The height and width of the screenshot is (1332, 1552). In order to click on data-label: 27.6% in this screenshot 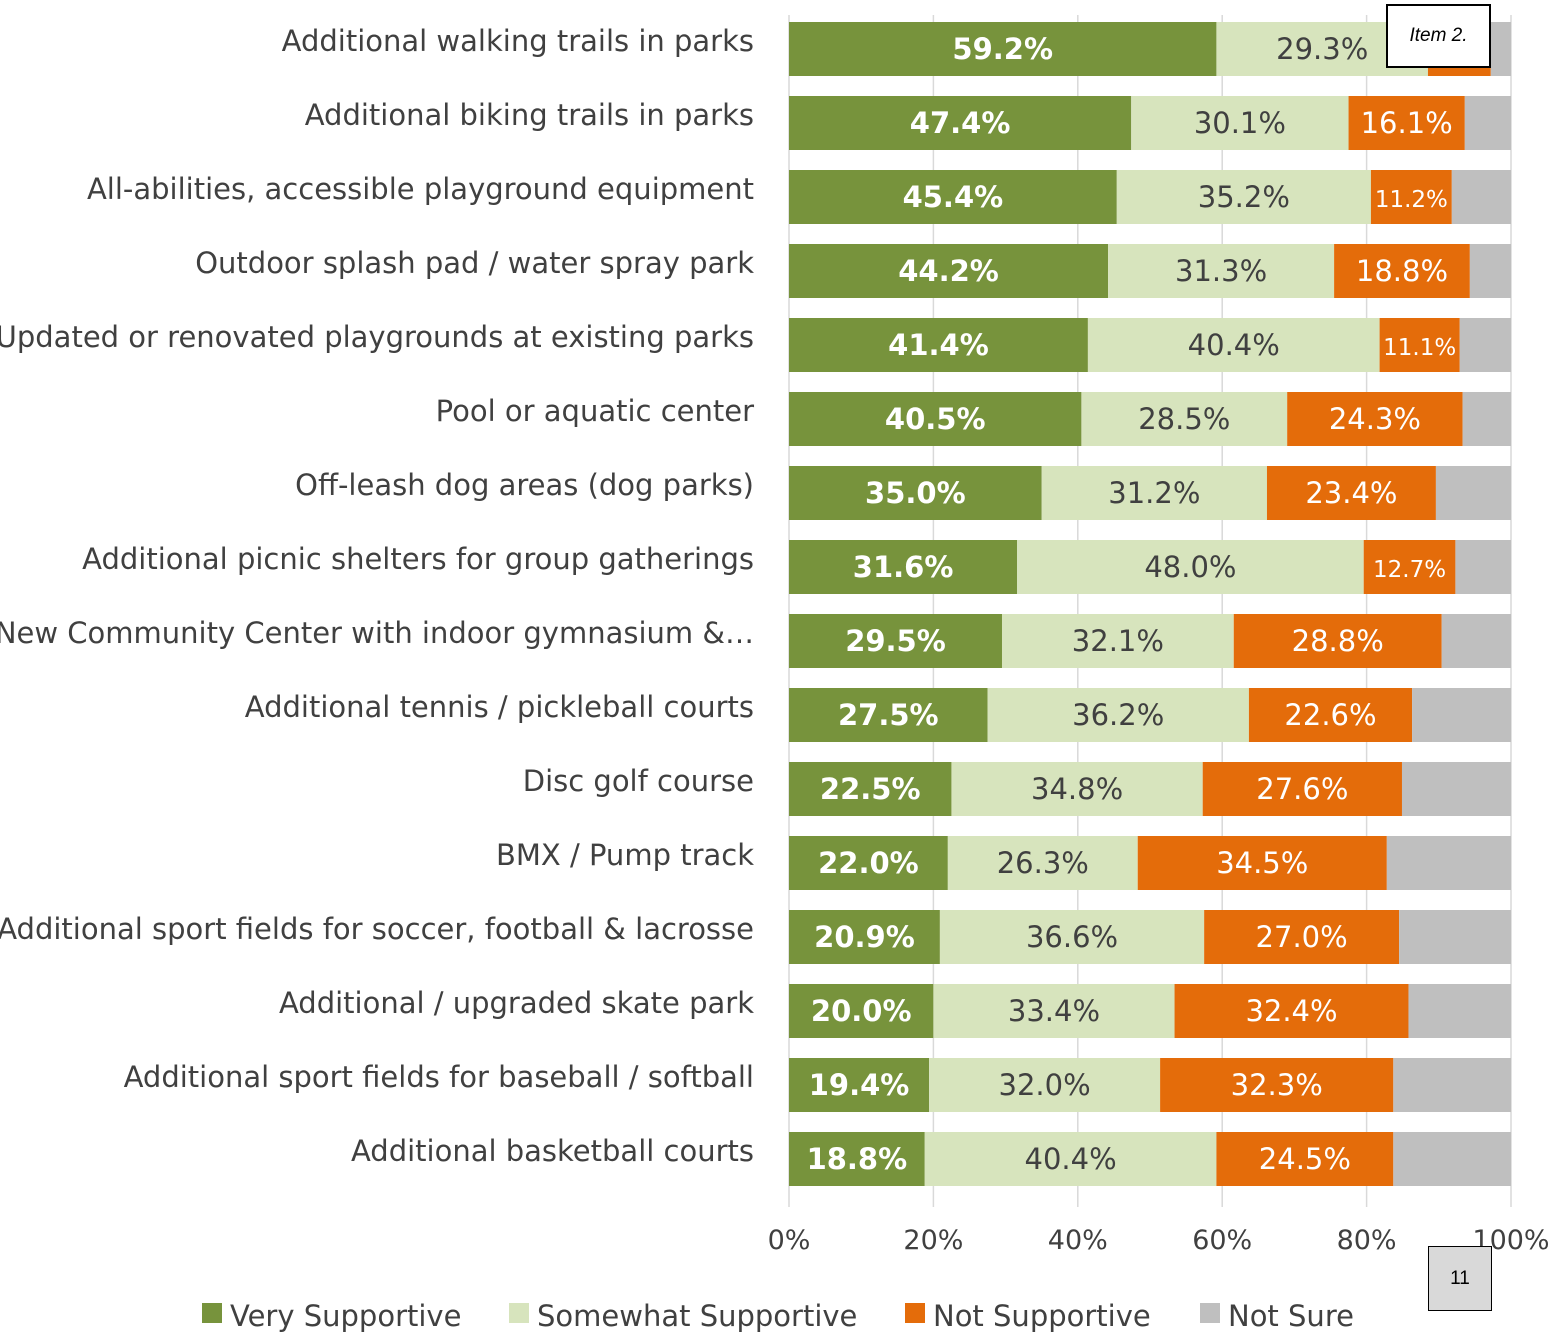, I will do `click(1302, 789)`.